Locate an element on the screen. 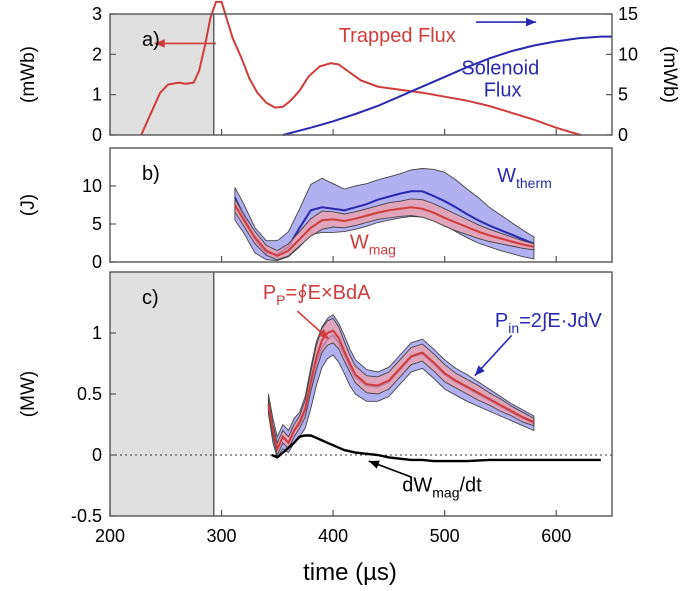 The height and width of the screenshot is (591, 682). panel-3-arrow-2-head is located at coordinates (374, 464).